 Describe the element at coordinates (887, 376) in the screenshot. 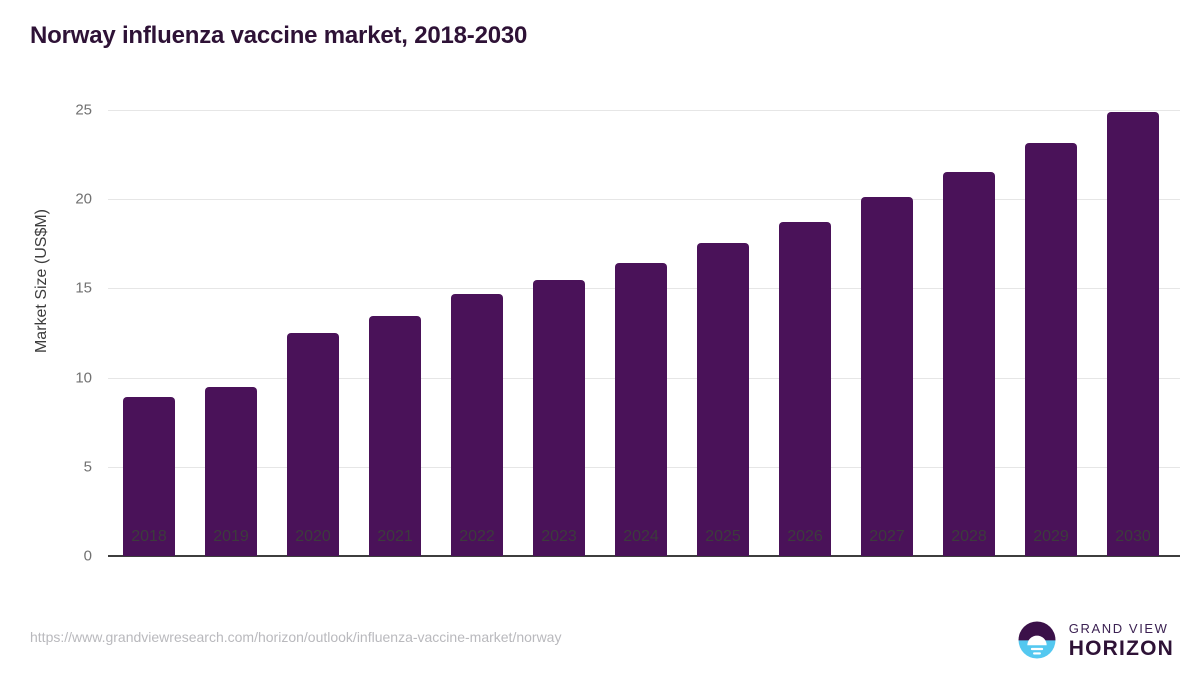

I see `bar-2027` at that location.